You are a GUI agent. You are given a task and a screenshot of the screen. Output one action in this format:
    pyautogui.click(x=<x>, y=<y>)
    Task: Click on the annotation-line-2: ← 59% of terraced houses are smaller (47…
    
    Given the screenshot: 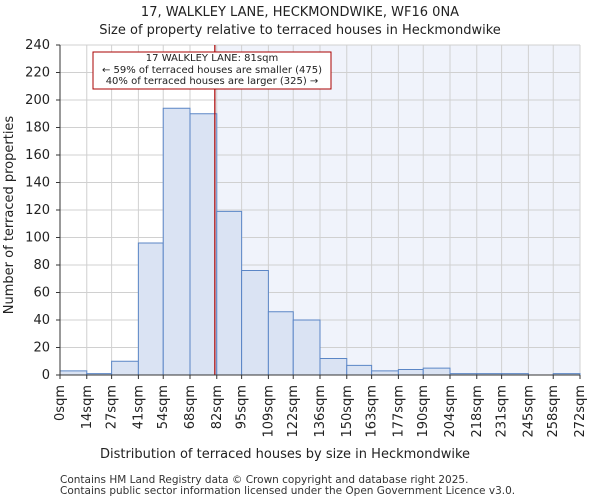 What is the action you would take?
    pyautogui.click(x=212, y=70)
    